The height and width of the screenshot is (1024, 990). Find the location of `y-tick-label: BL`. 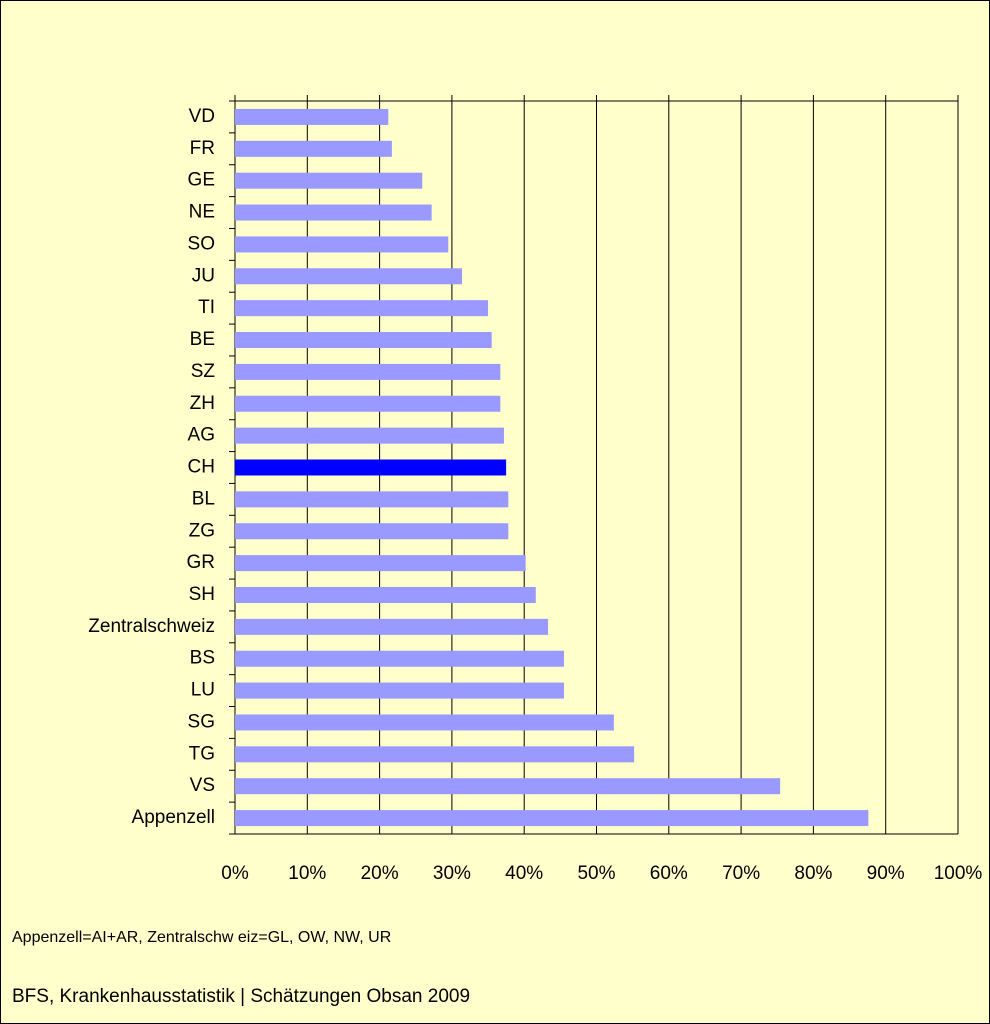

y-tick-label: BL is located at coordinates (203, 498).